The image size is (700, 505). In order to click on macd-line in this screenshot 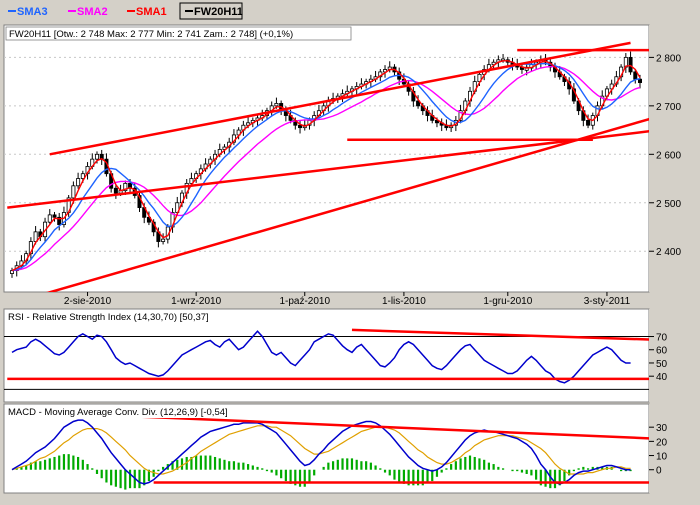, I will do `click(321, 452)`.